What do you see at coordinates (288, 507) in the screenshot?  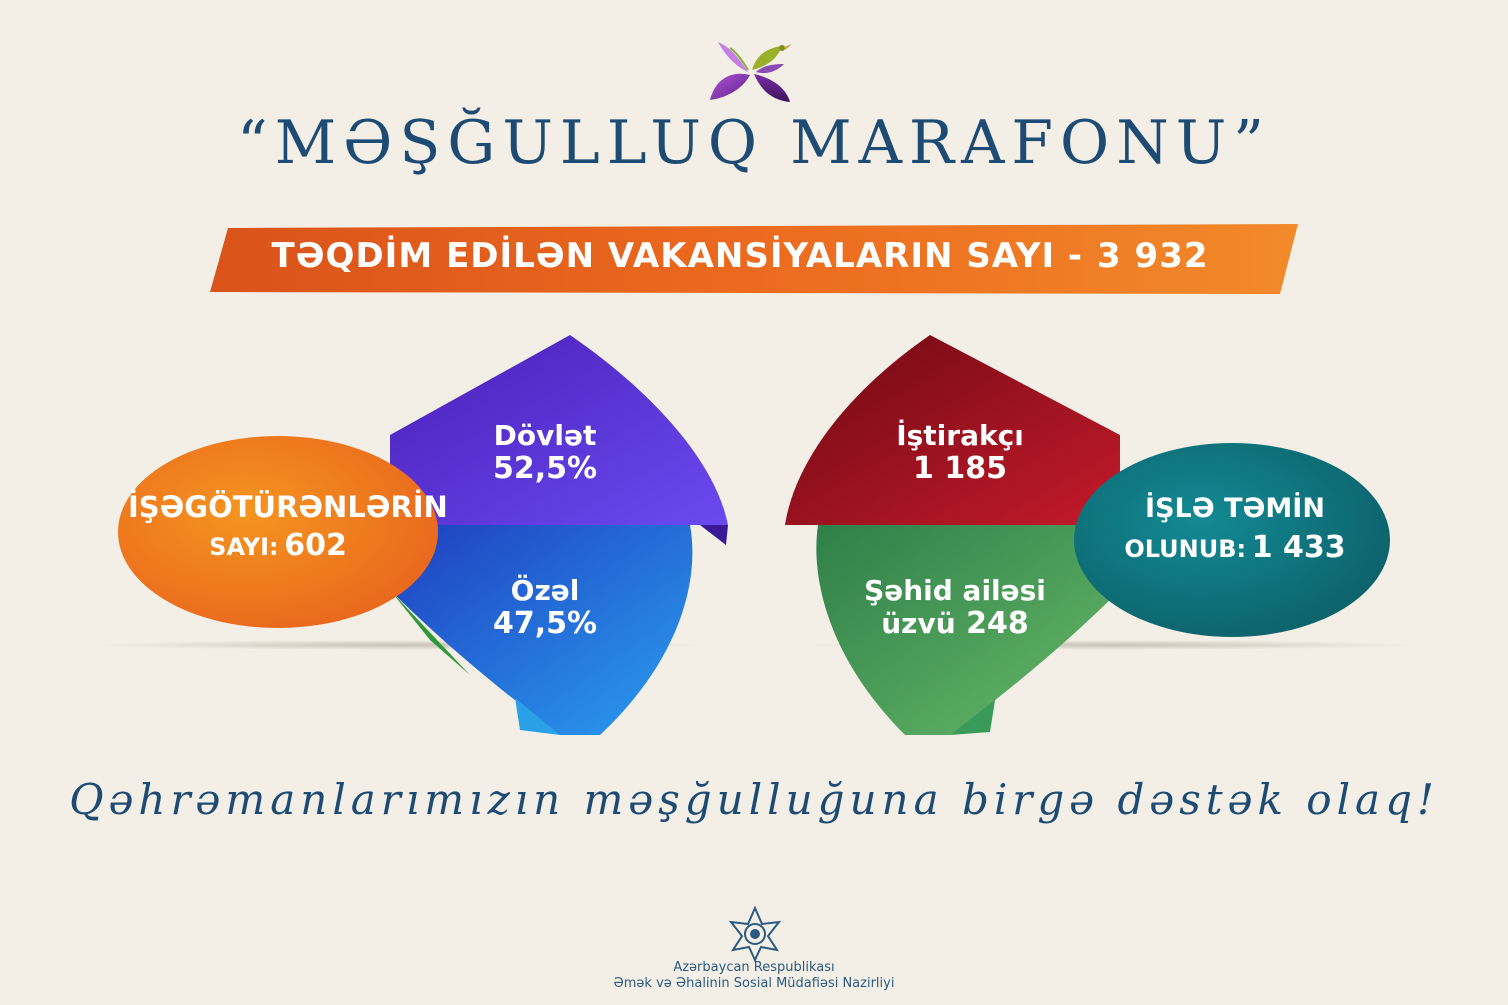 I see `employers-line1: İŞƏGÖTÜRƏNLƏRİN` at bounding box center [288, 507].